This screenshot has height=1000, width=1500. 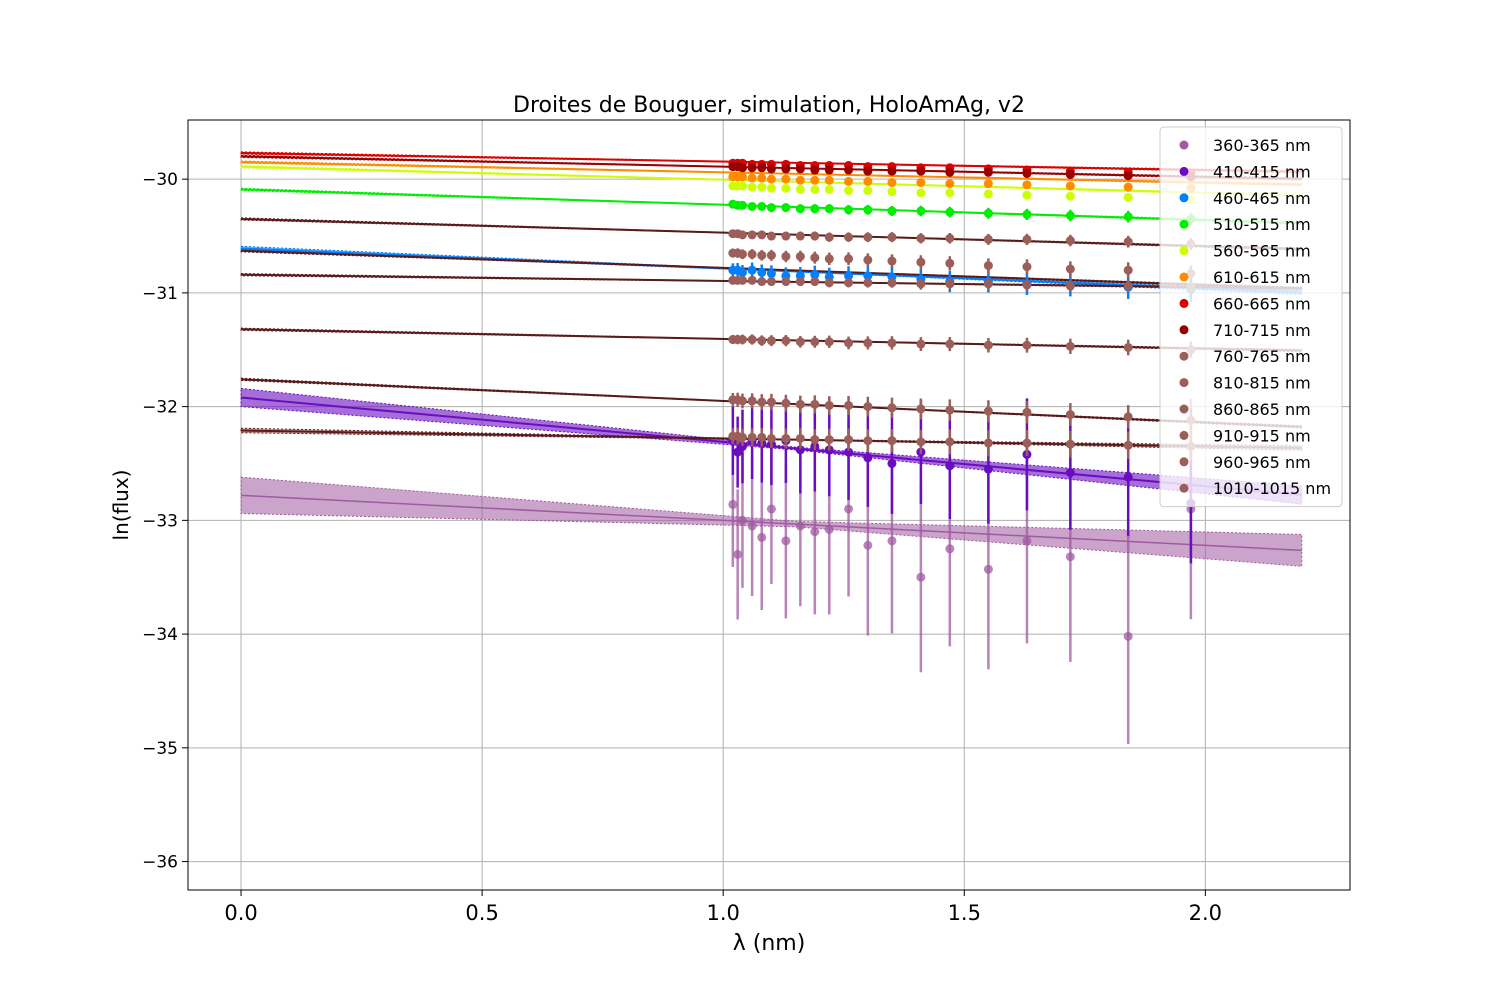 What do you see at coordinates (121, 505) in the screenshot?
I see `y-axis-label: ln(flux)` at bounding box center [121, 505].